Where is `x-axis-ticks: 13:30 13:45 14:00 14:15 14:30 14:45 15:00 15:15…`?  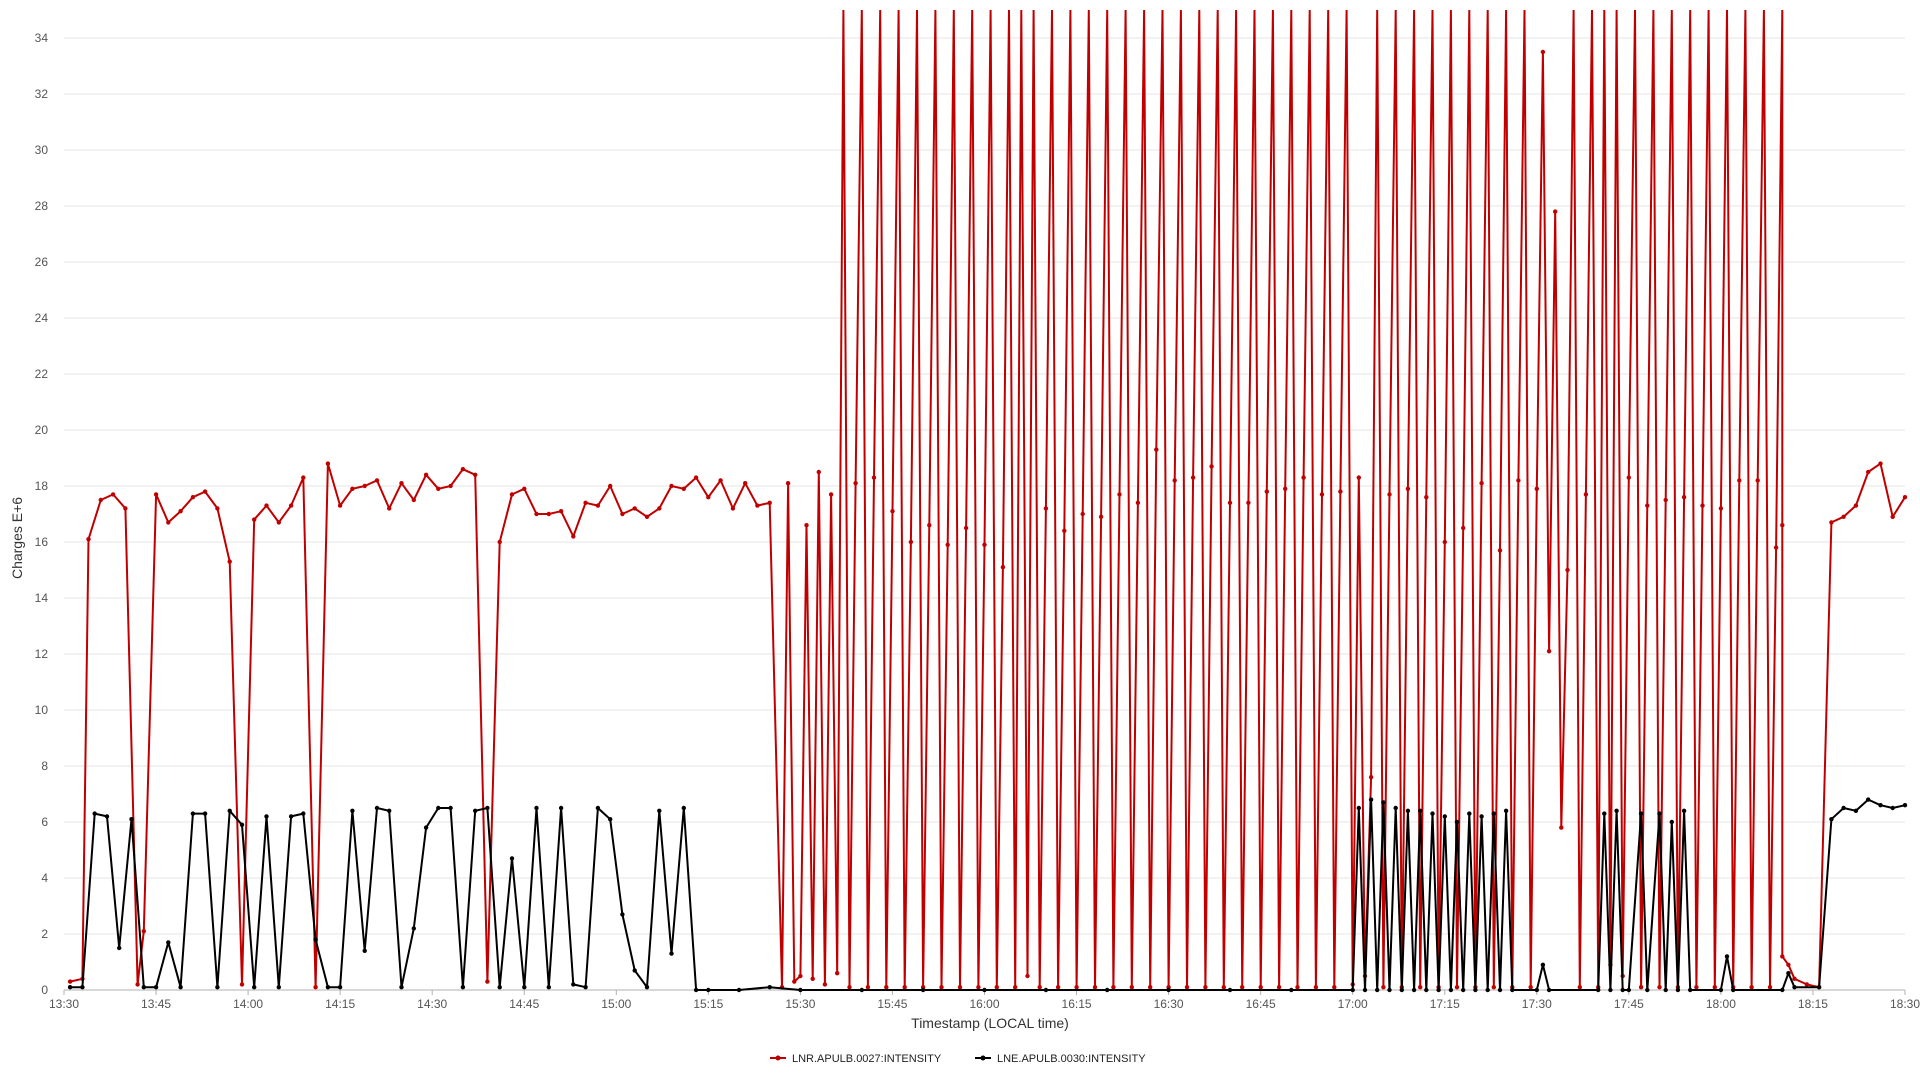 x-axis-ticks: 13:30 13:45 14:00 14:15 14:30 14:45 15:00 15:15… is located at coordinates (984, 1000).